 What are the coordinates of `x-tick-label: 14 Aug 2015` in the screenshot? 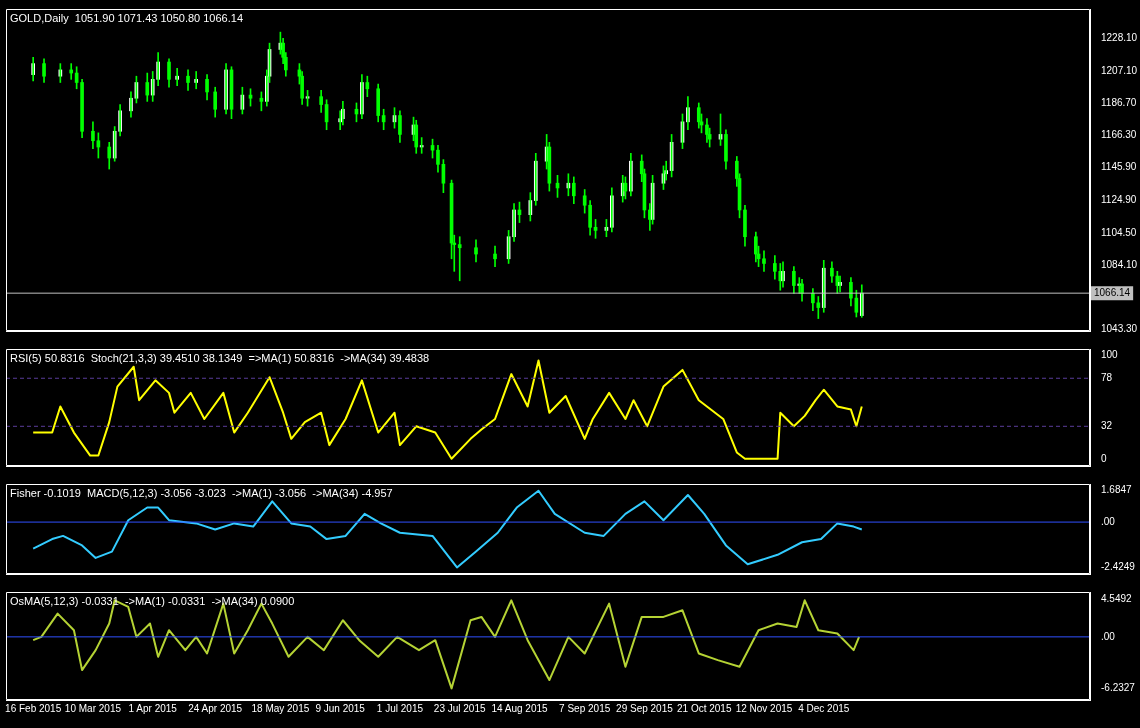 It's located at (519, 708).